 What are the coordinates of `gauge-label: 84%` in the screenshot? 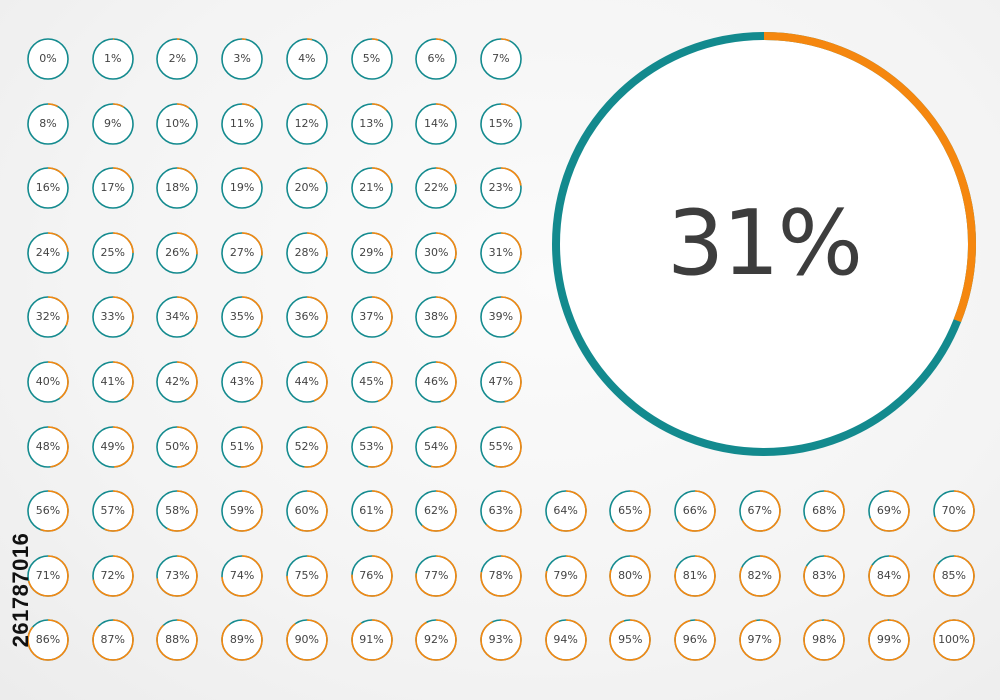 It's located at (889, 575).